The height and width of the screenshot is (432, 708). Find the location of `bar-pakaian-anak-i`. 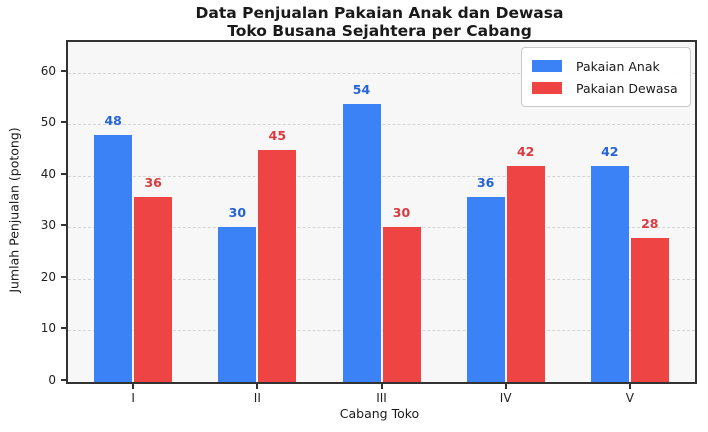

bar-pakaian-anak-i is located at coordinates (113, 258).